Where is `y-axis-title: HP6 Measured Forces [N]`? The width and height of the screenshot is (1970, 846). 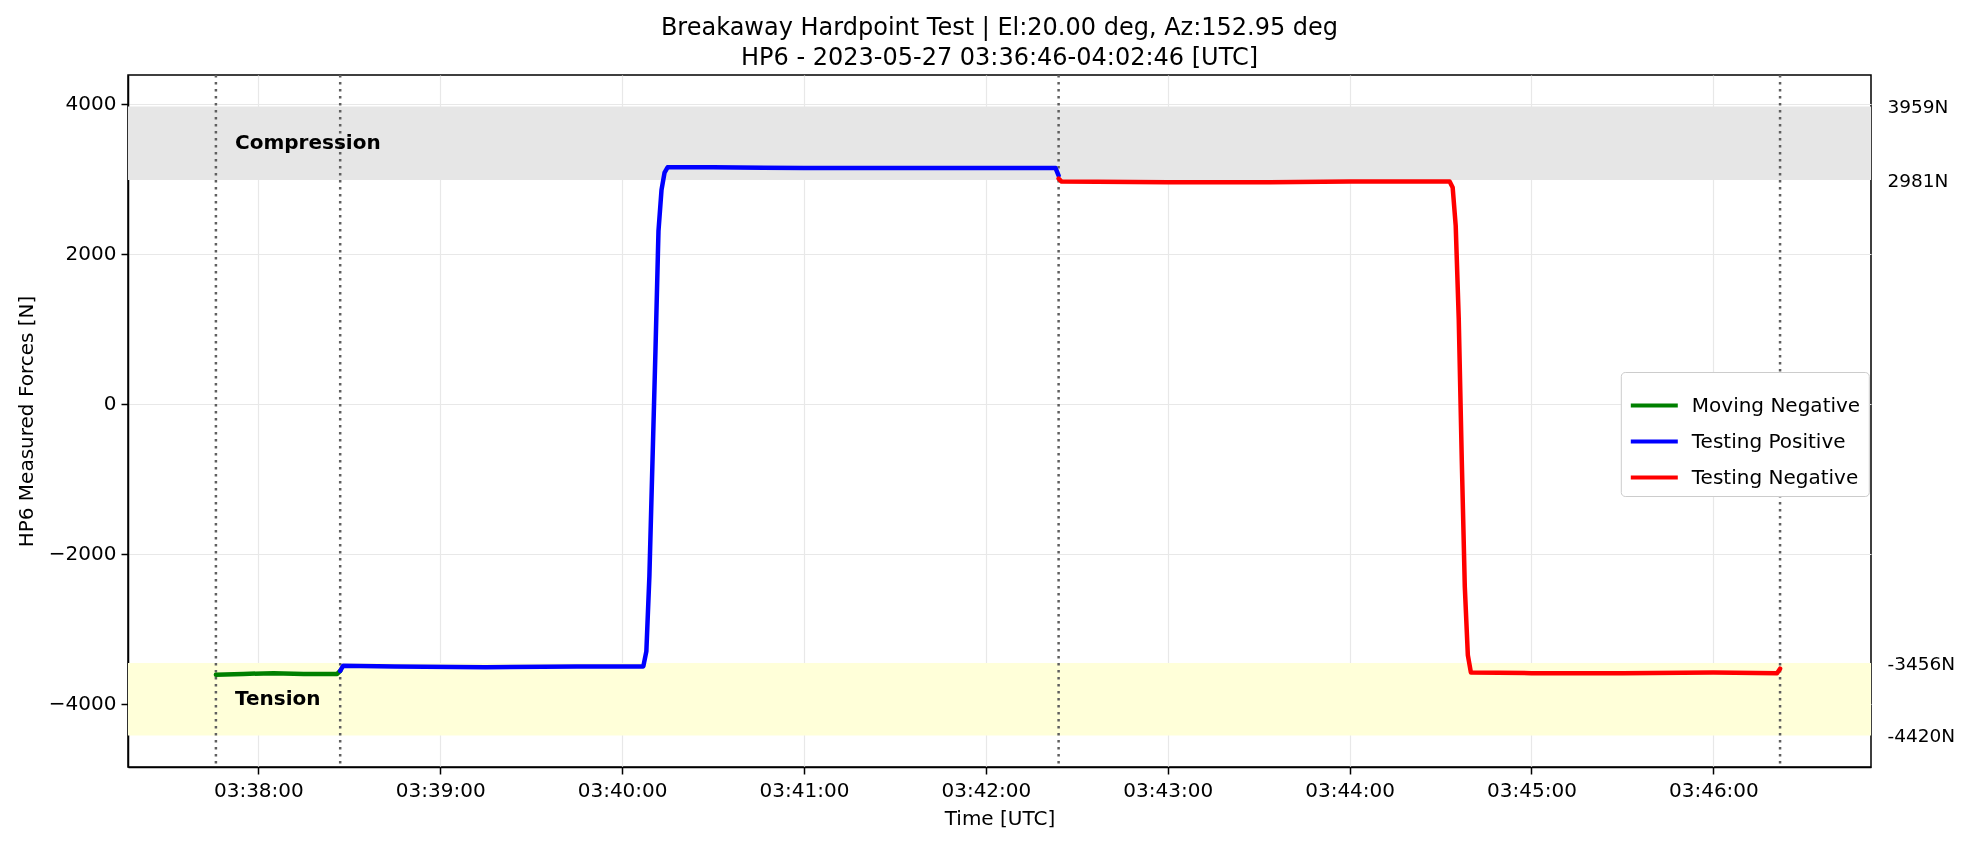
y-axis-title: HP6 Measured Forces [N] is located at coordinates (25, 421).